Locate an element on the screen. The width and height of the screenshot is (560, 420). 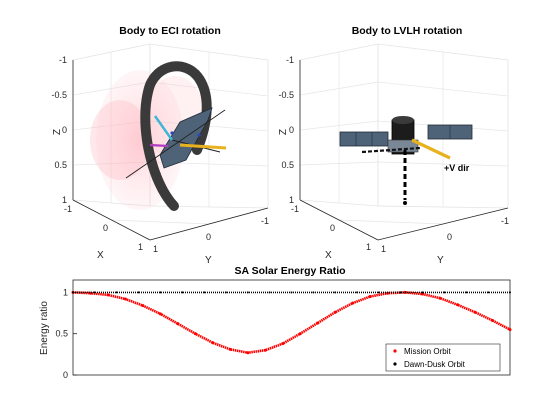
left-x-ticks: -1 0 1 is located at coordinates (103, 228).